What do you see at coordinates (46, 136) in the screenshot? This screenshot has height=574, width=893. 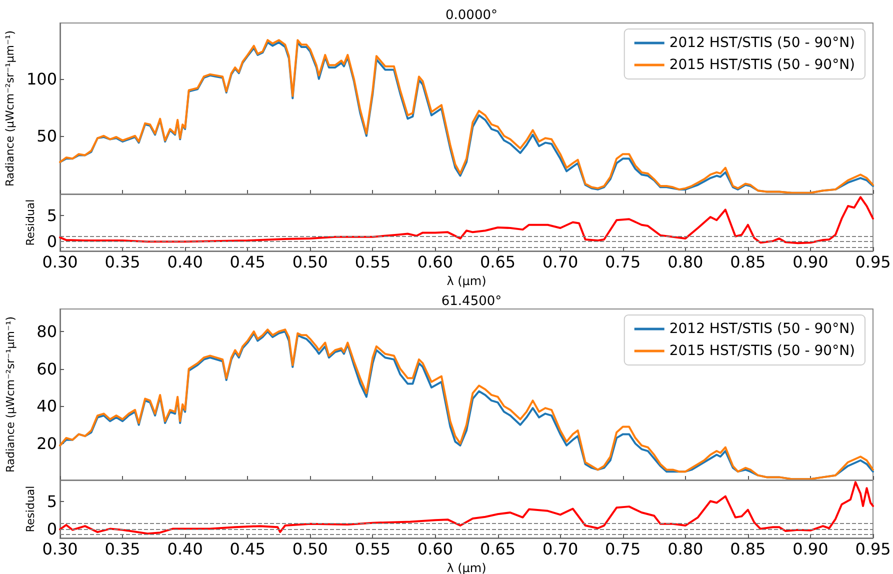 I see `y-tick-label: 50` at bounding box center [46, 136].